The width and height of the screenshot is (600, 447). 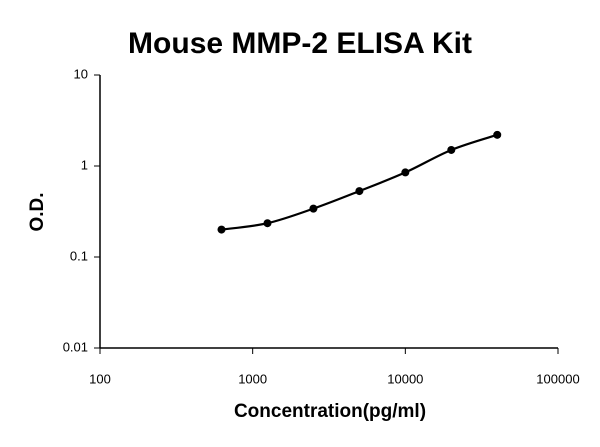 What do you see at coordinates (405, 378) in the screenshot?
I see `x-tick-label: 10000` at bounding box center [405, 378].